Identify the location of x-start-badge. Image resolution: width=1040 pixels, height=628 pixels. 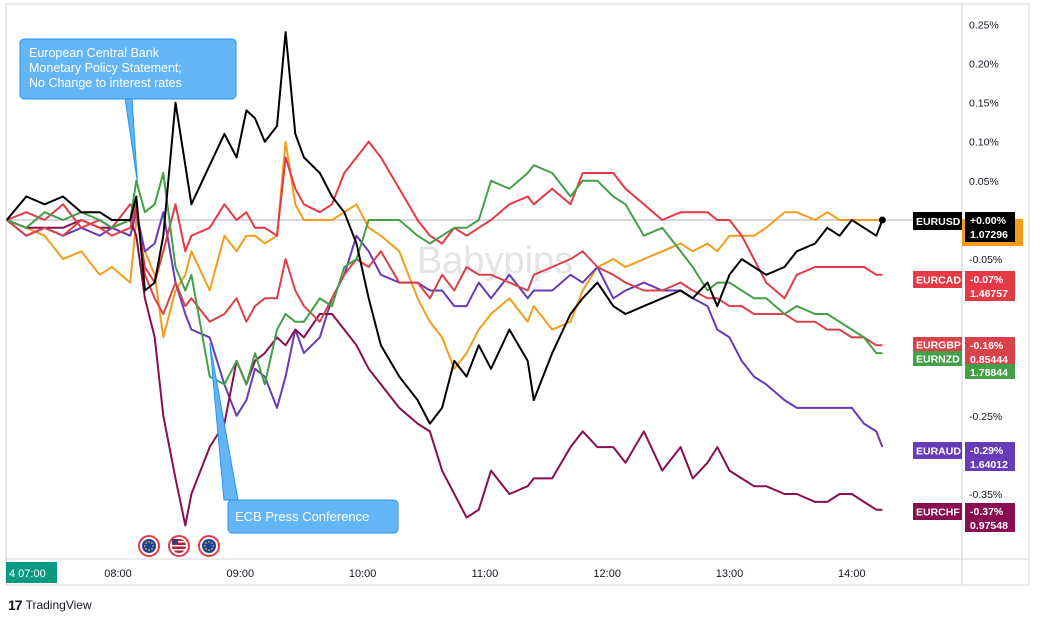
(31, 572).